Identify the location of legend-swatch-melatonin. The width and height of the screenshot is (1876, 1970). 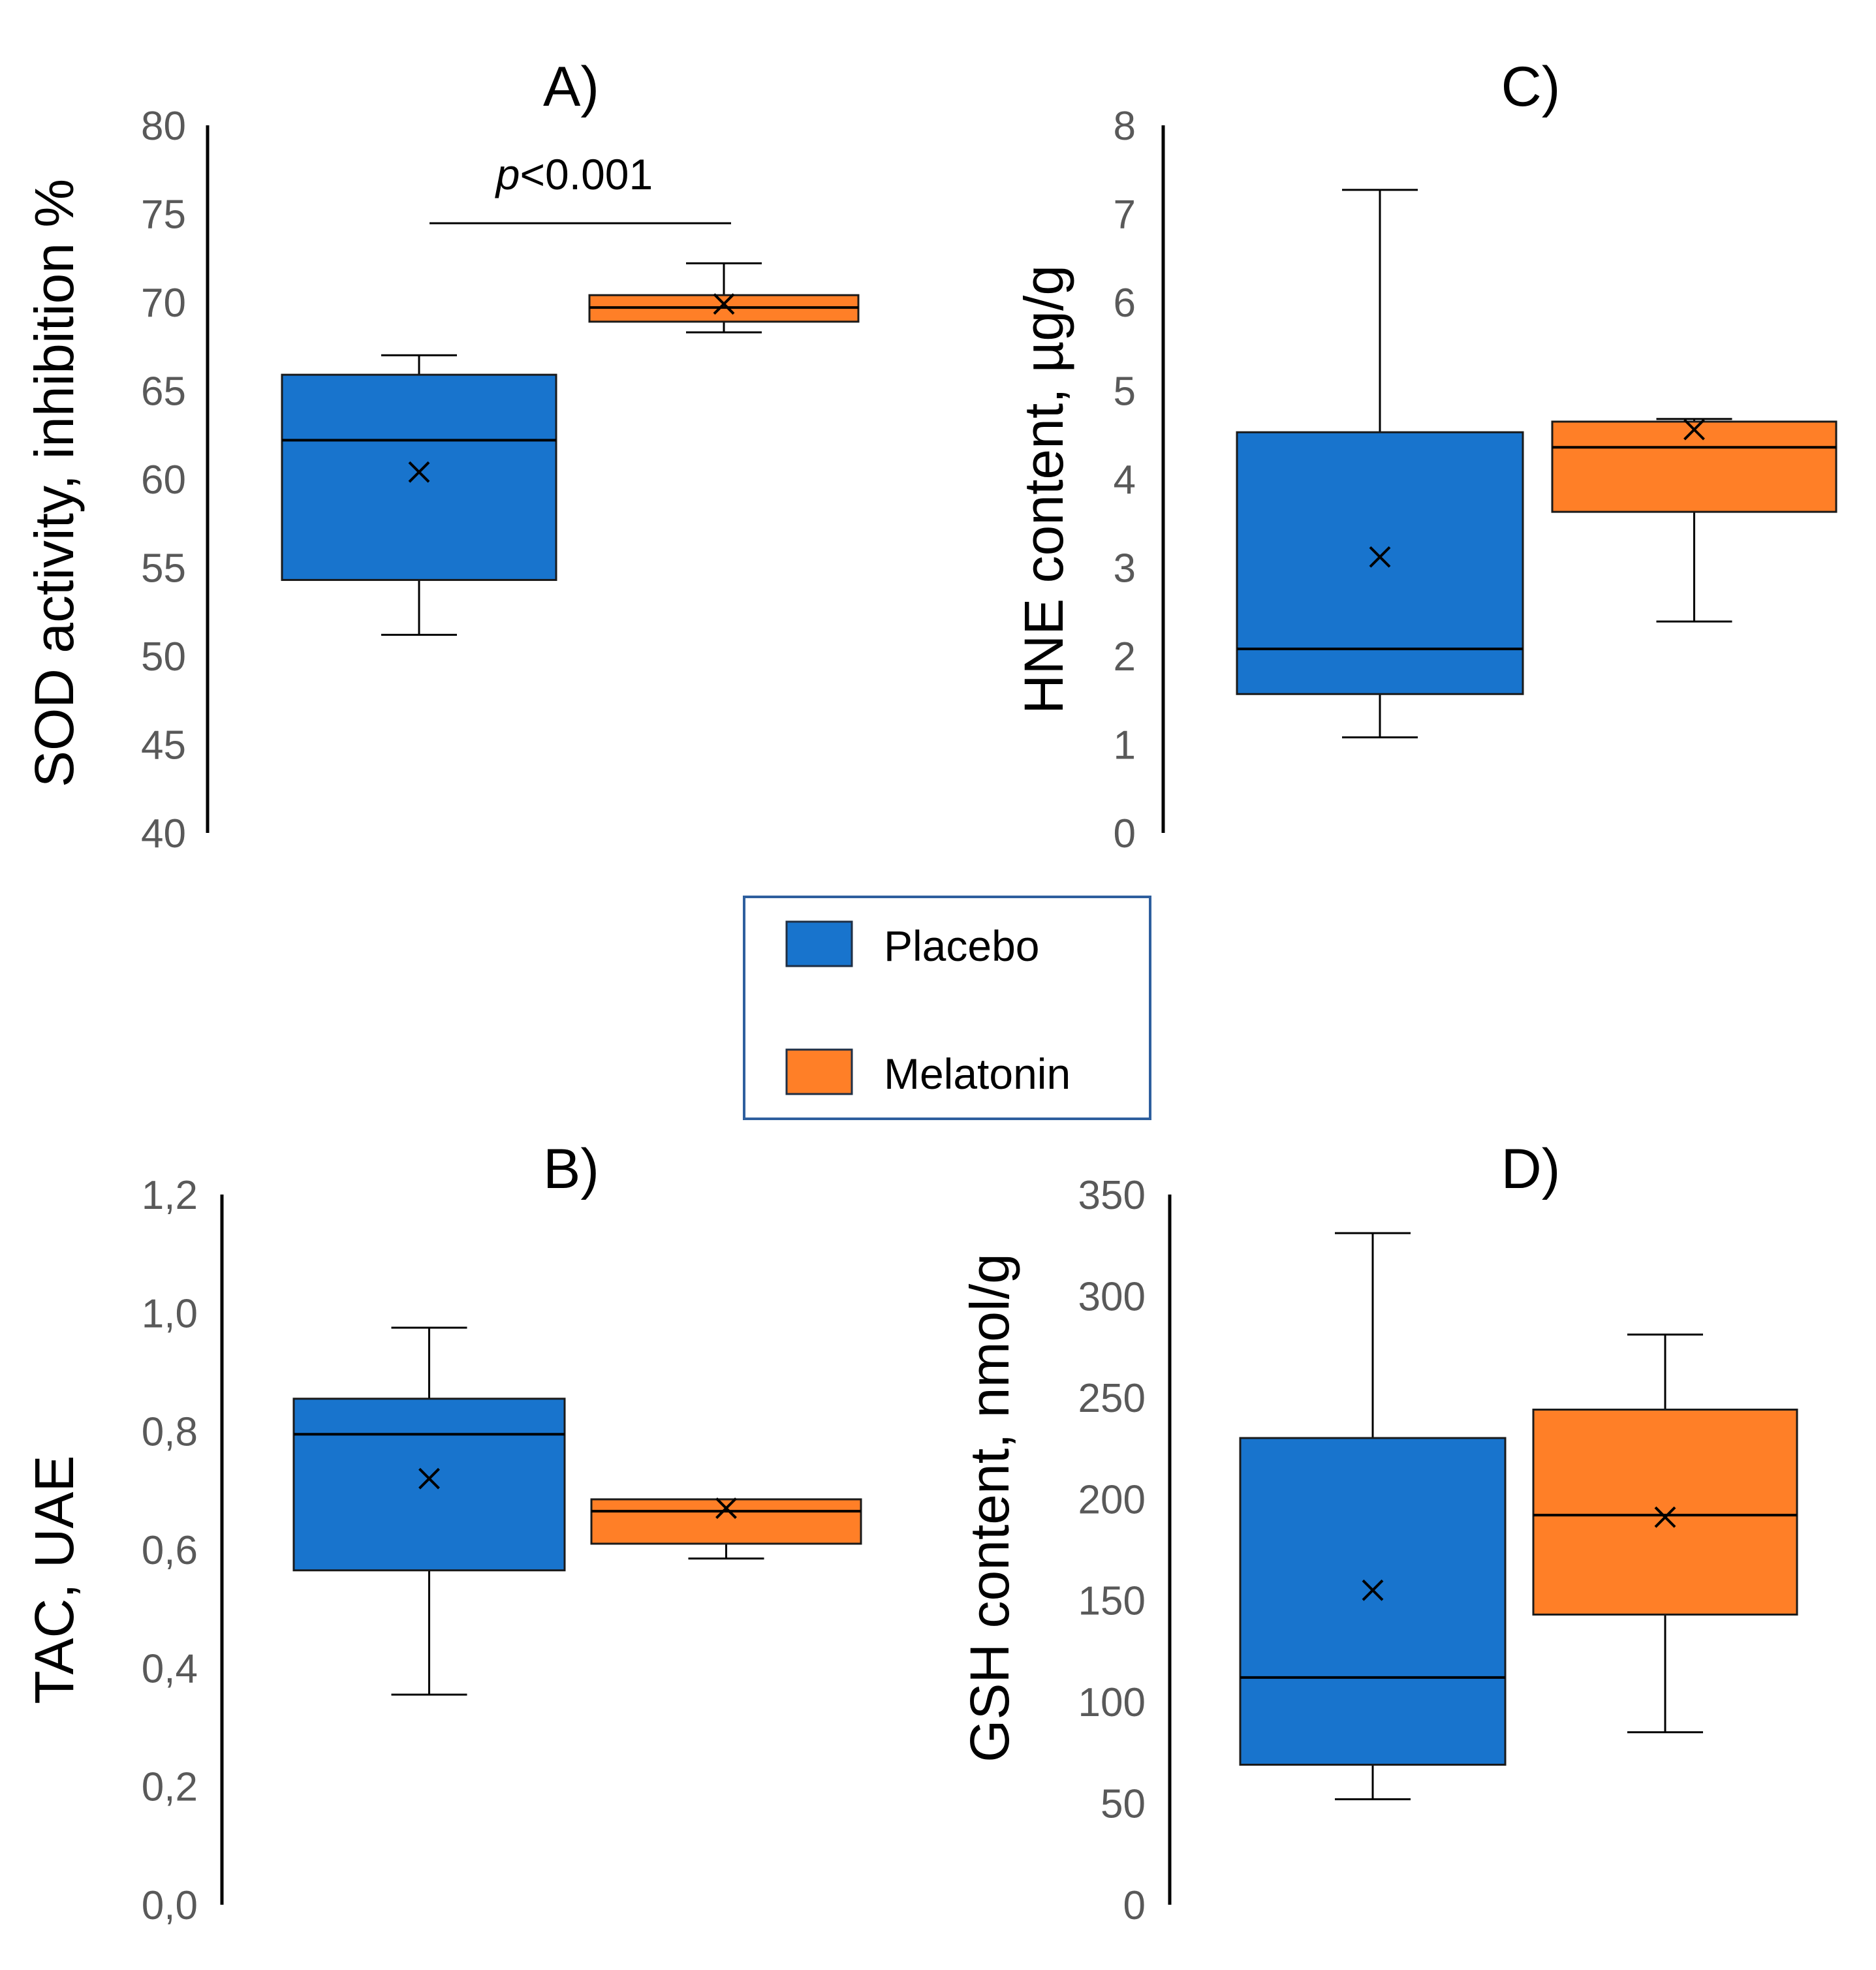
(819, 1071).